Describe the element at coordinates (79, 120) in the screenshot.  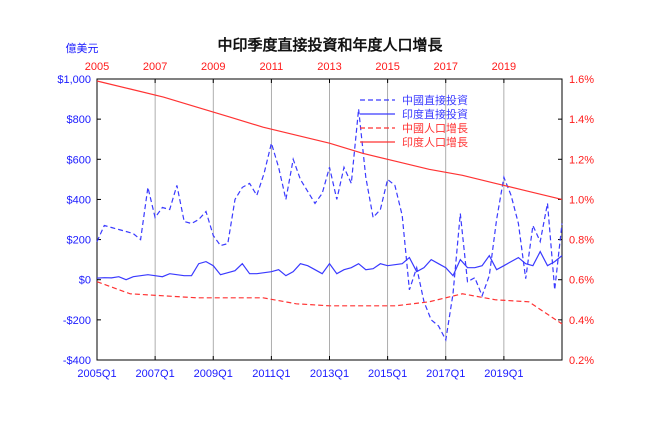
I see `left-tick-label: $800` at that location.